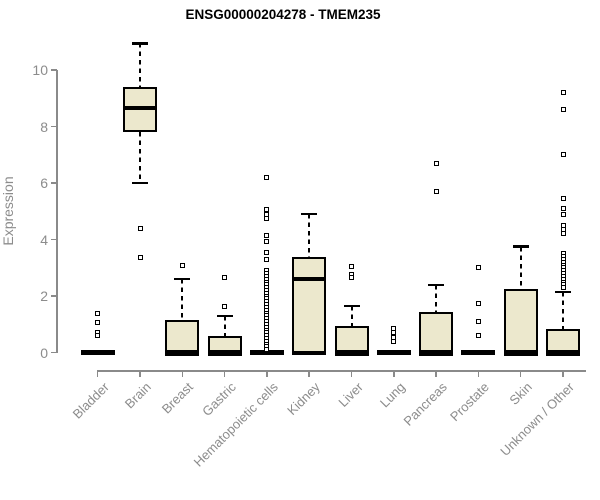 This screenshot has height=500, width=600. What do you see at coordinates (520, 246) in the screenshot?
I see `whisker-high-cap-skin` at bounding box center [520, 246].